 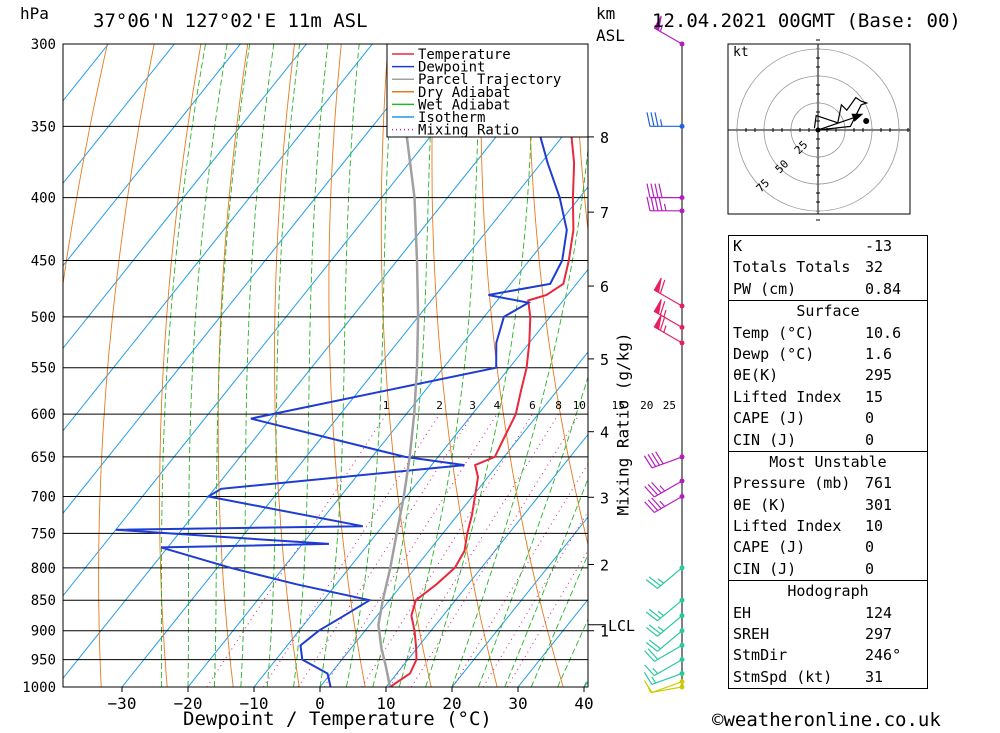 What do you see at coordinates (874, 676) in the screenshot?
I see `index-value: 31` at bounding box center [874, 676].